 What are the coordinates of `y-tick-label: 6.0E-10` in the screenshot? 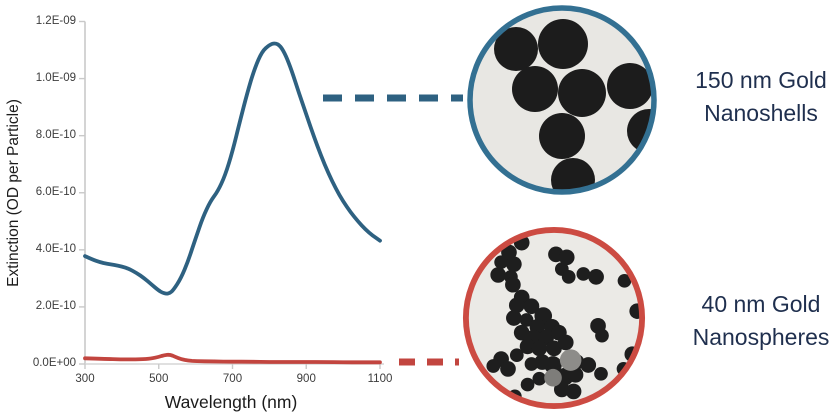 It's located at (55, 191).